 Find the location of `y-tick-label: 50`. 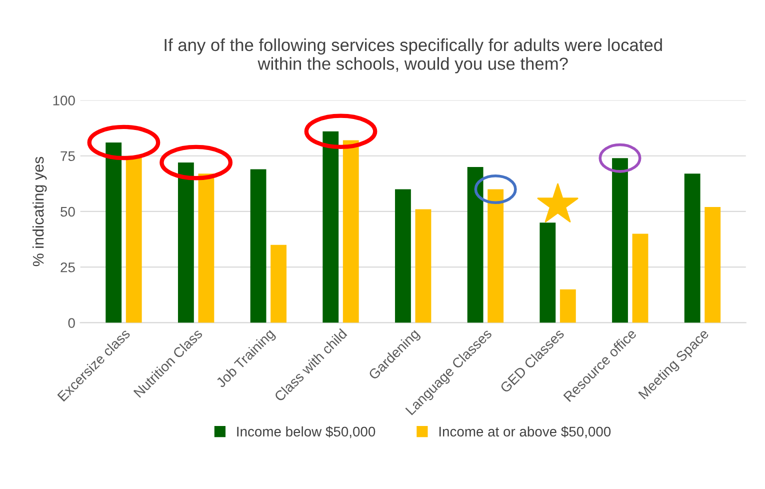

y-tick-label: 50 is located at coordinates (67, 211).